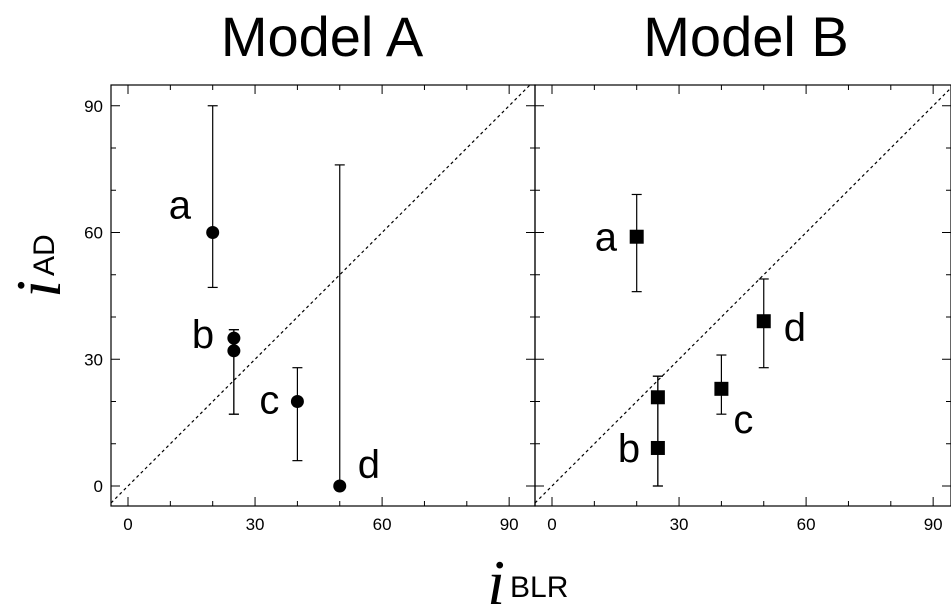 This screenshot has height=614, width=951. Describe the element at coordinates (539, 587) in the screenshot. I see `x-axis-sub: BLR` at that location.